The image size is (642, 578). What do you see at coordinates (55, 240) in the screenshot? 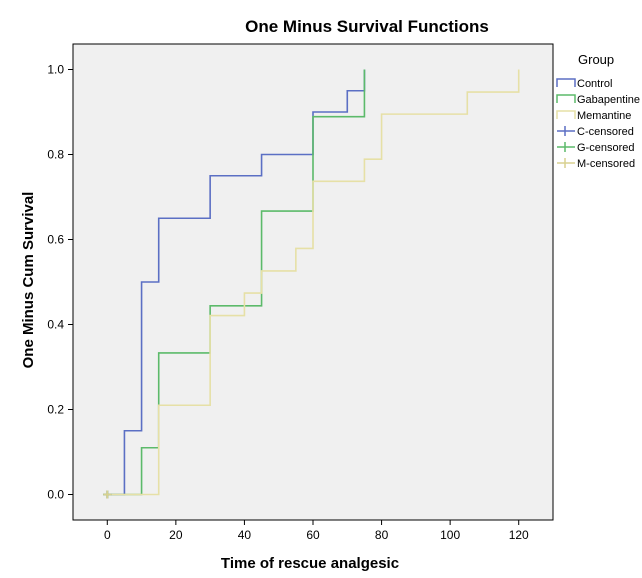
I see `y-tick-label: 0.6` at bounding box center [55, 240].